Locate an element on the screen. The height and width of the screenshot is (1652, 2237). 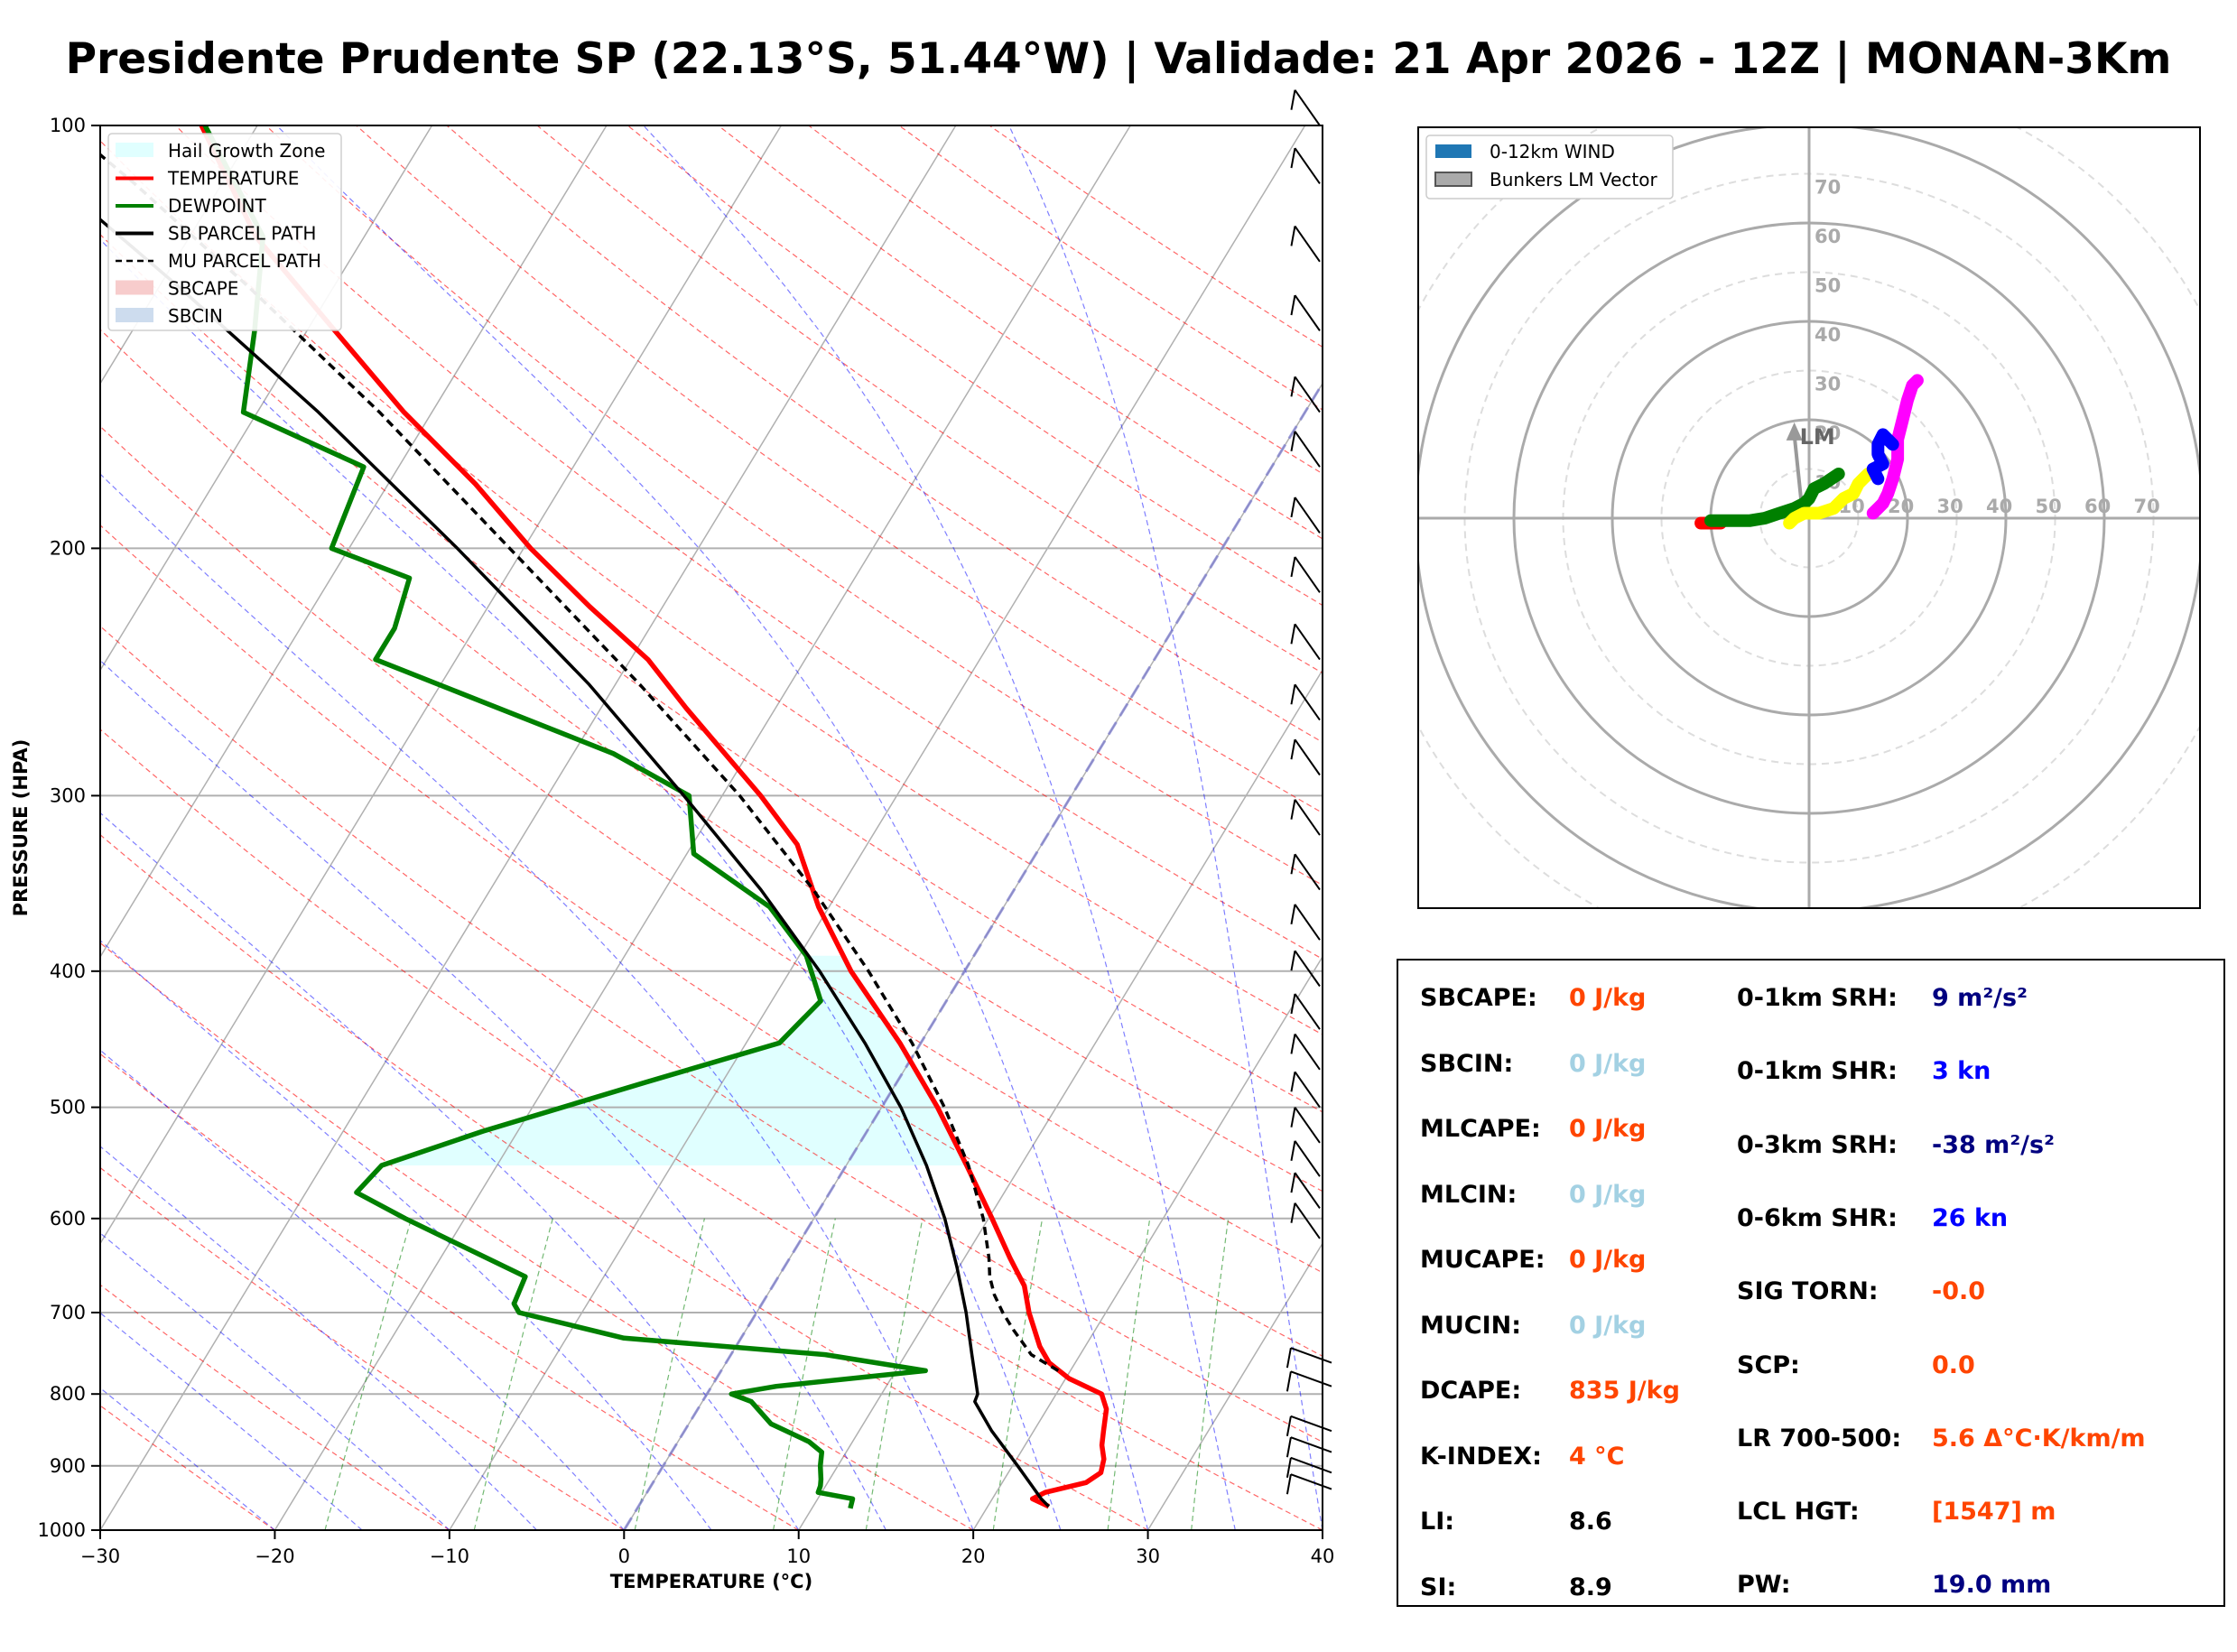
wind-barbs is located at coordinates (1309, 792).